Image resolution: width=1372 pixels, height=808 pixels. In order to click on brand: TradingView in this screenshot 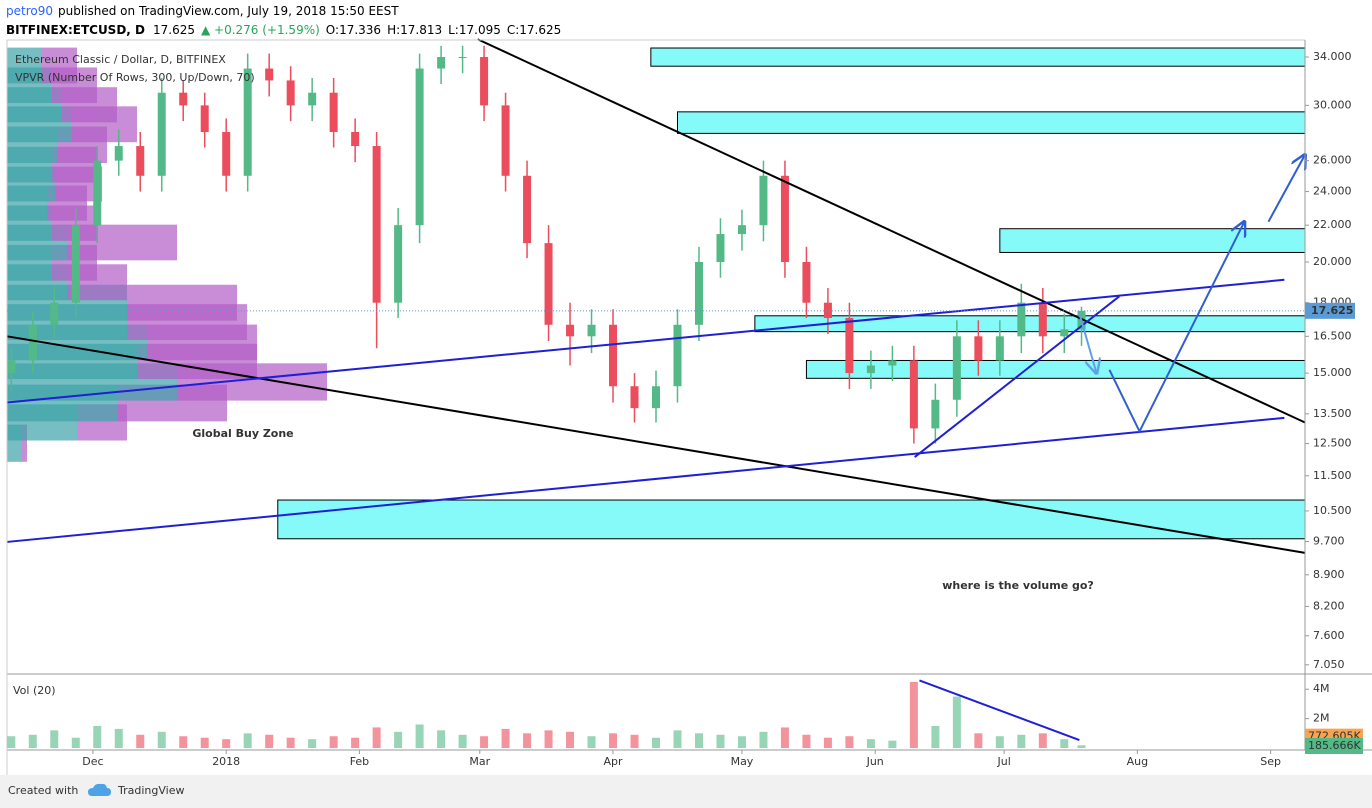, I will do `click(150, 790)`.